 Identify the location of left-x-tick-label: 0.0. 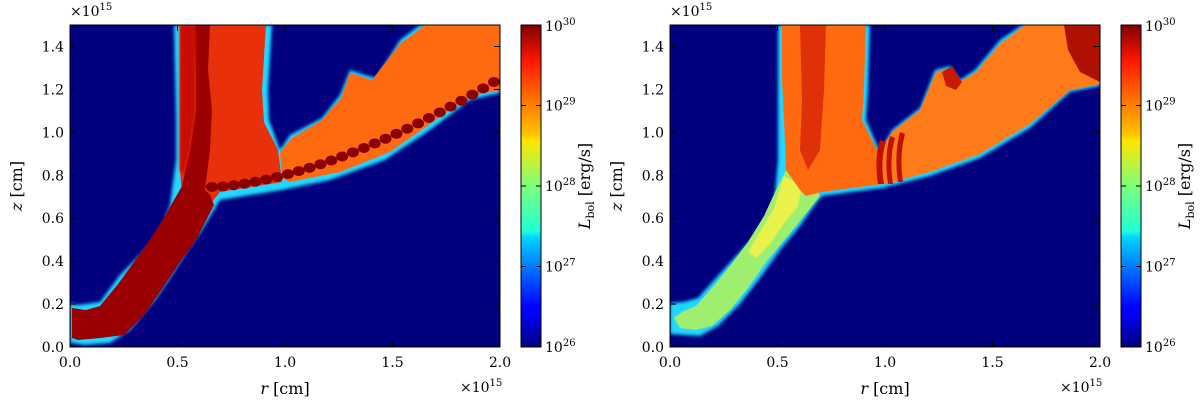
(70, 363).